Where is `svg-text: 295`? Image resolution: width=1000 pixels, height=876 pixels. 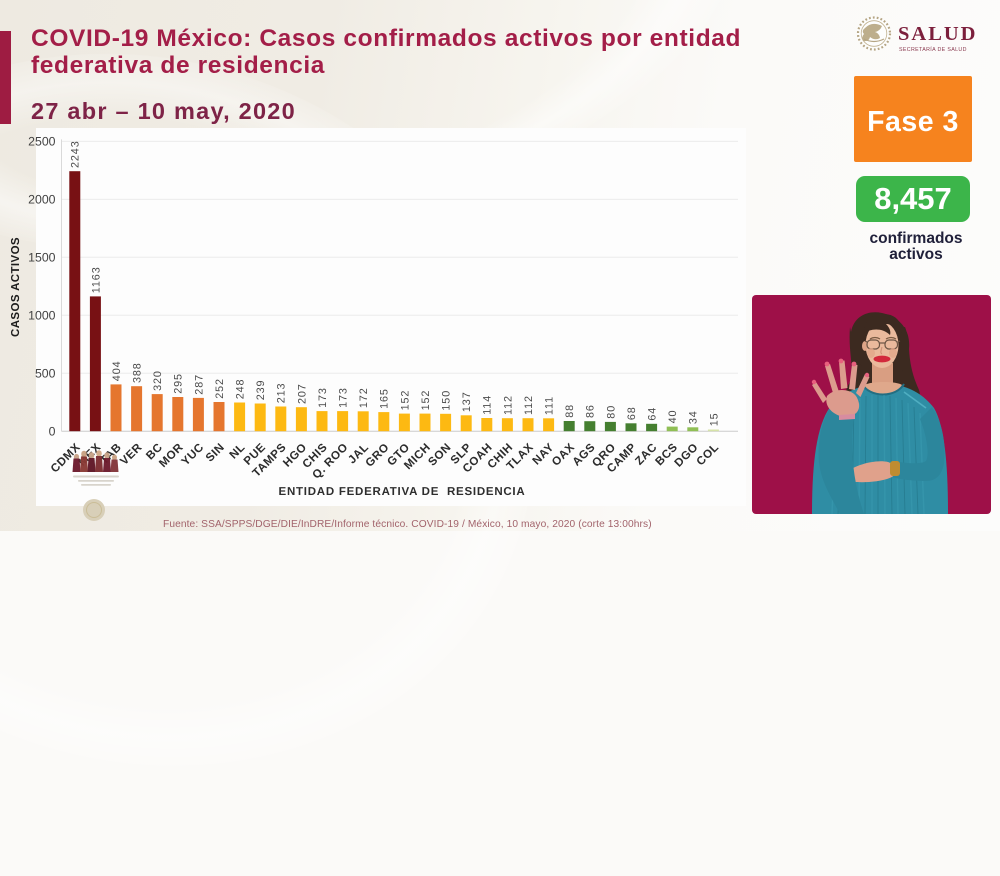
svg-text: 295 is located at coordinates (179, 383).